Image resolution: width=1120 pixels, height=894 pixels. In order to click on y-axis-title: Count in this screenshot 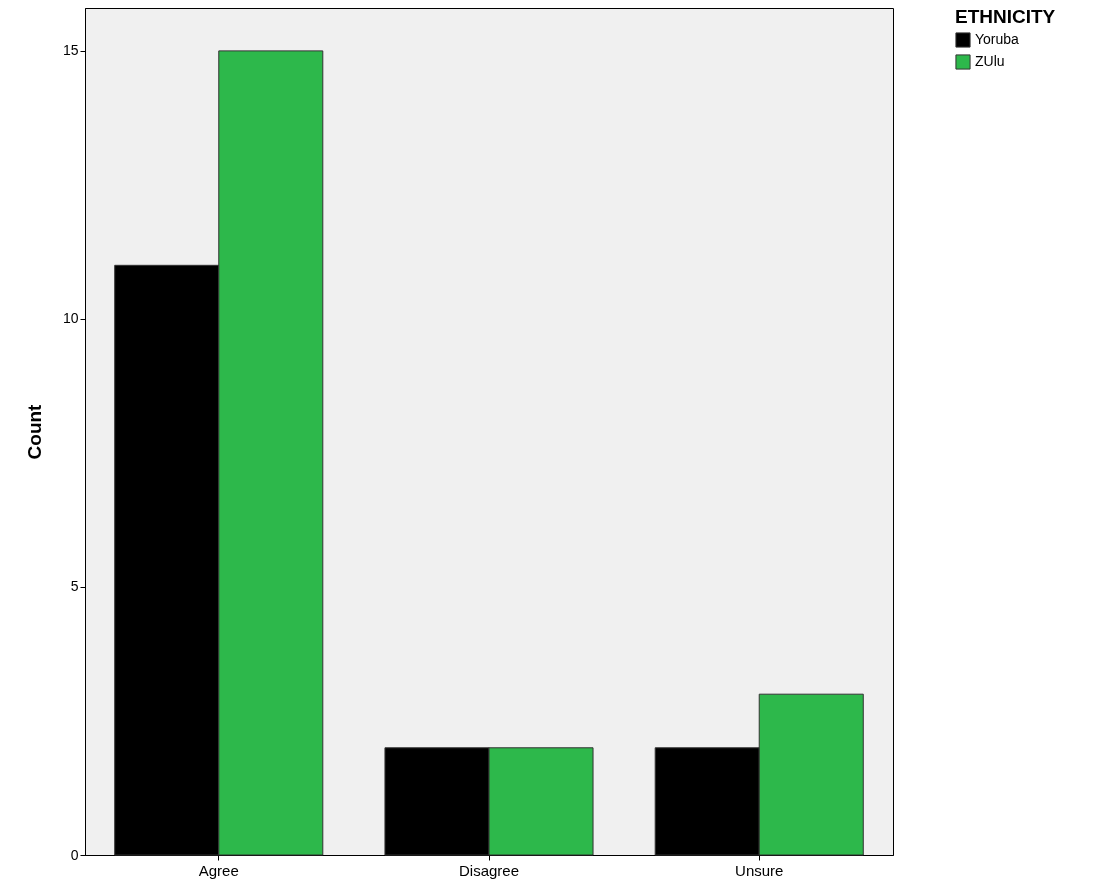, I will do `click(34, 431)`.